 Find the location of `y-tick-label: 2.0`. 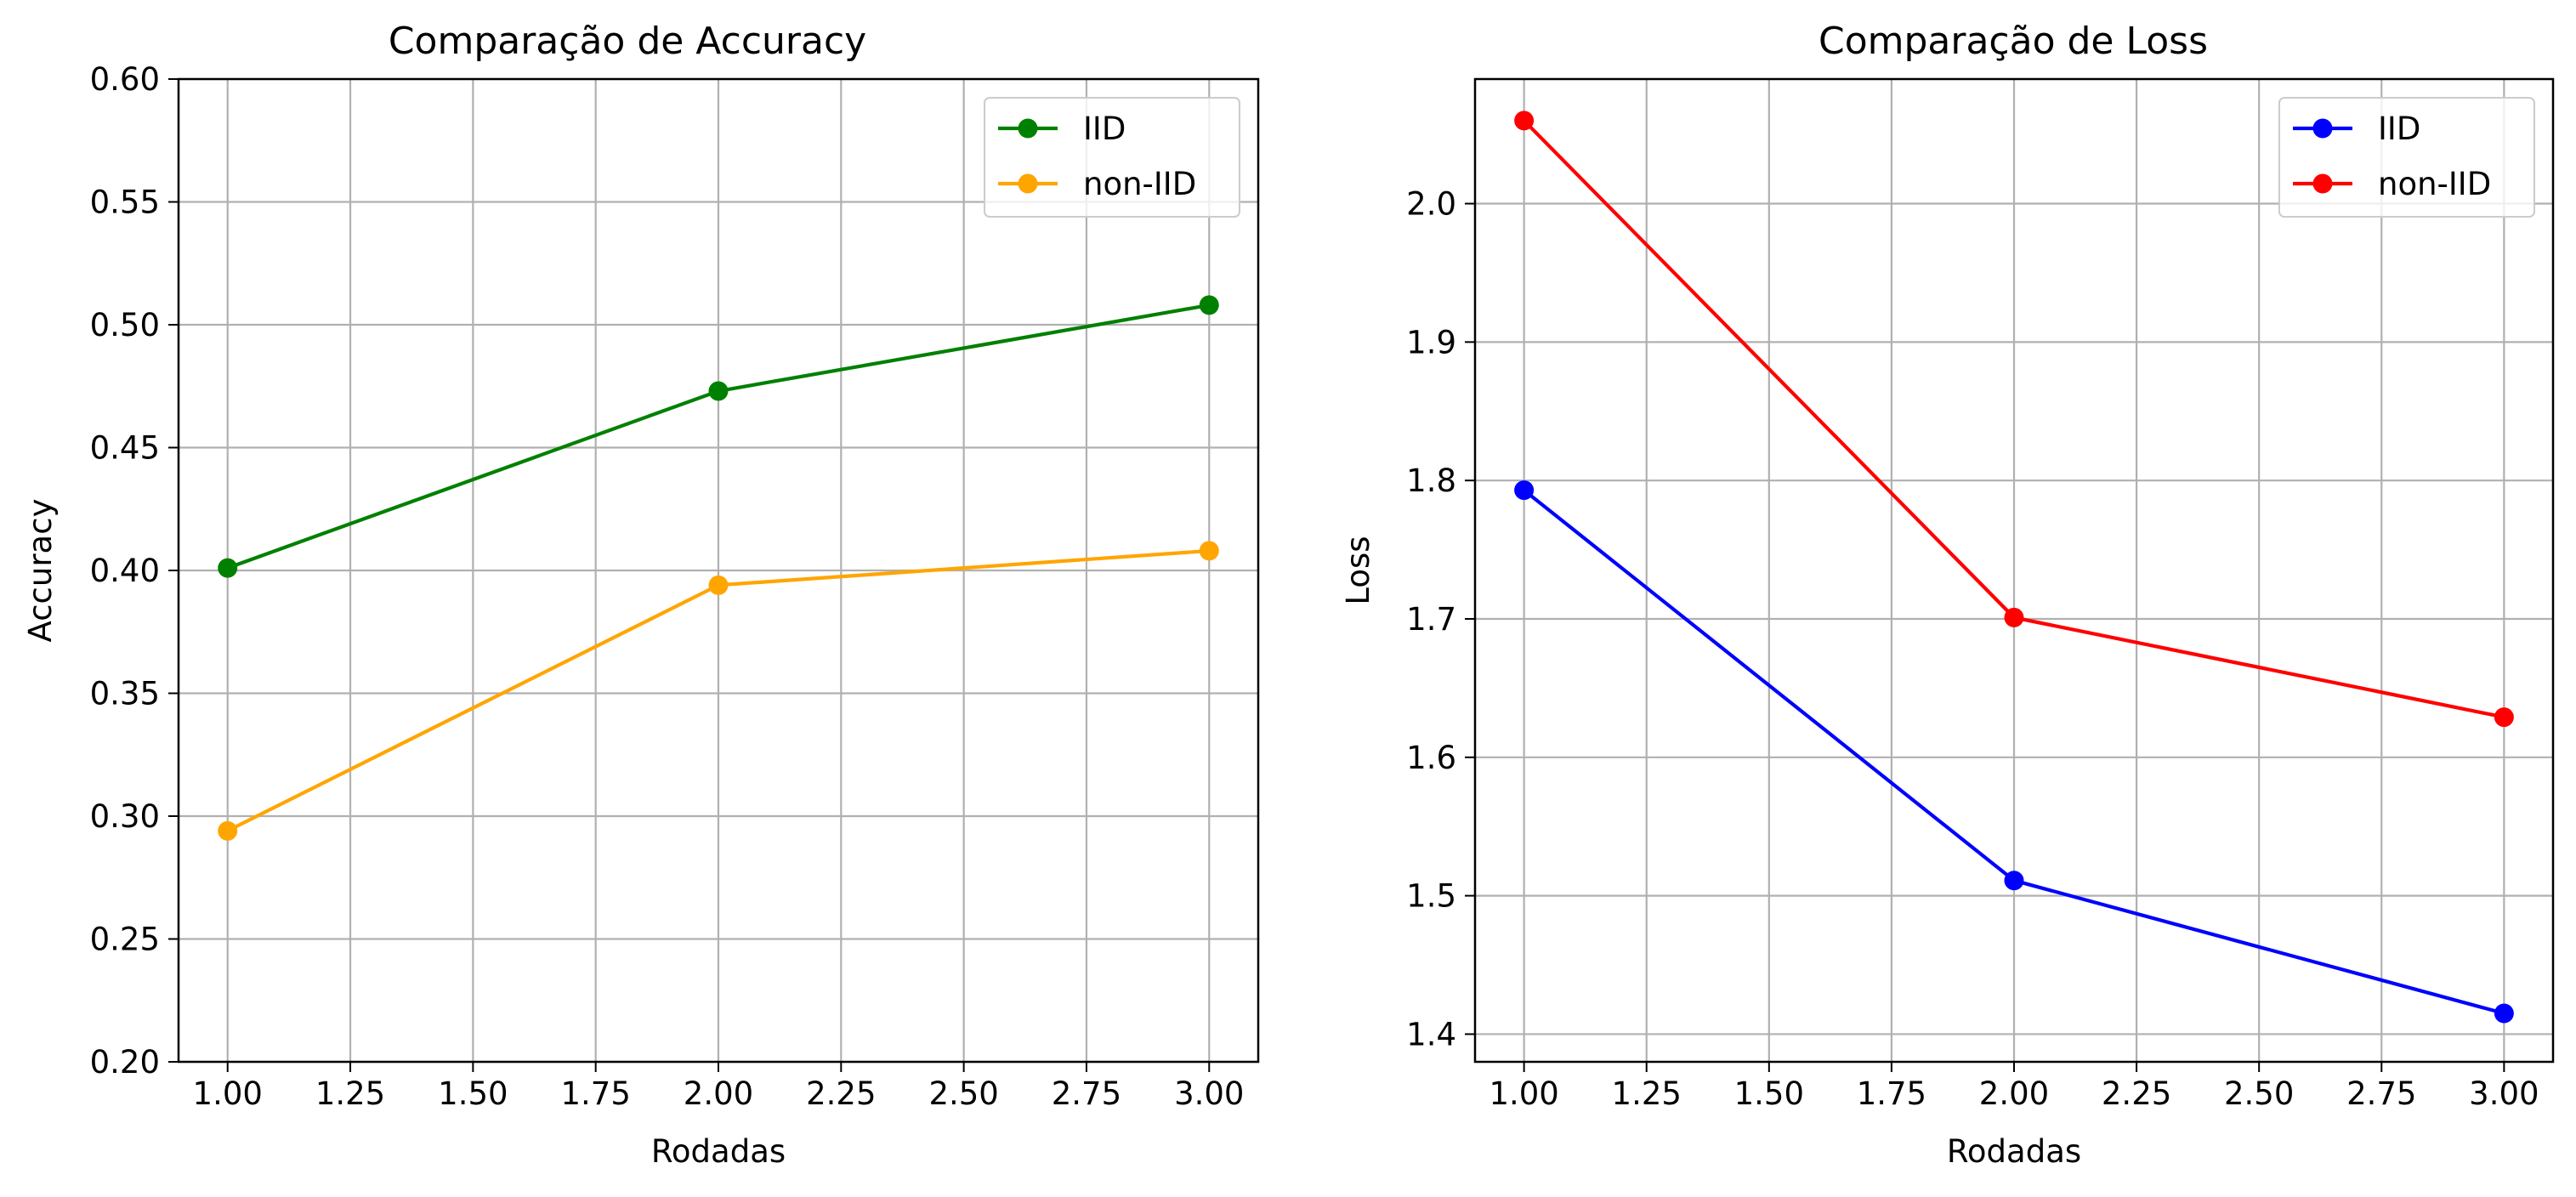

y-tick-label: 2.0 is located at coordinates (1431, 204).